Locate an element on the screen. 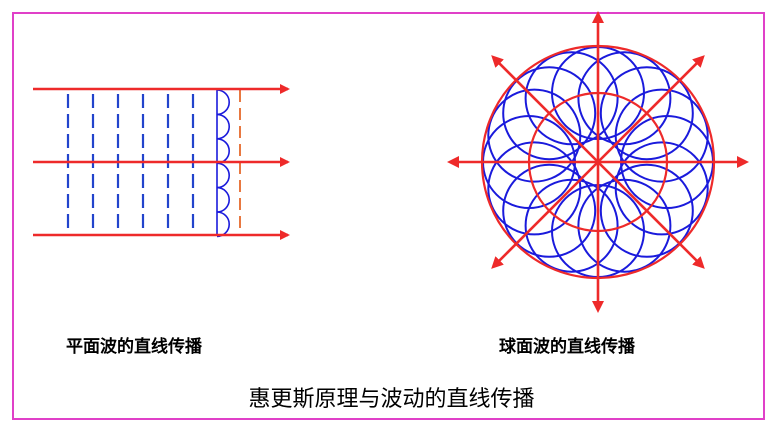 The image size is (783, 438). spherical-wave-caption: 球面波的直线传播 is located at coordinates (567, 347).